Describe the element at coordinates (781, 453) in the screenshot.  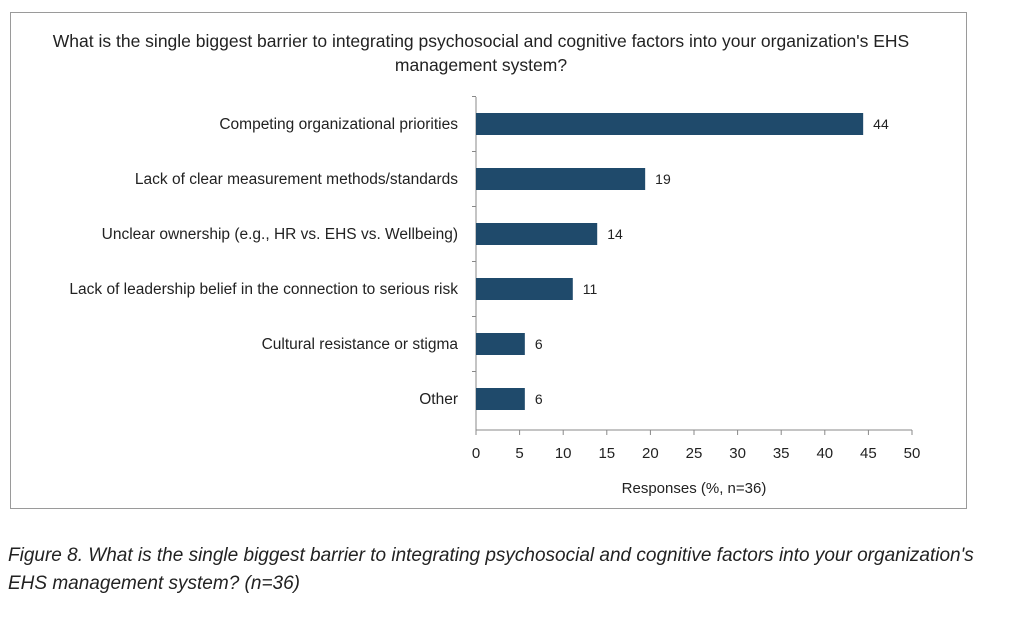
I see `x-tick-label: 35` at that location.